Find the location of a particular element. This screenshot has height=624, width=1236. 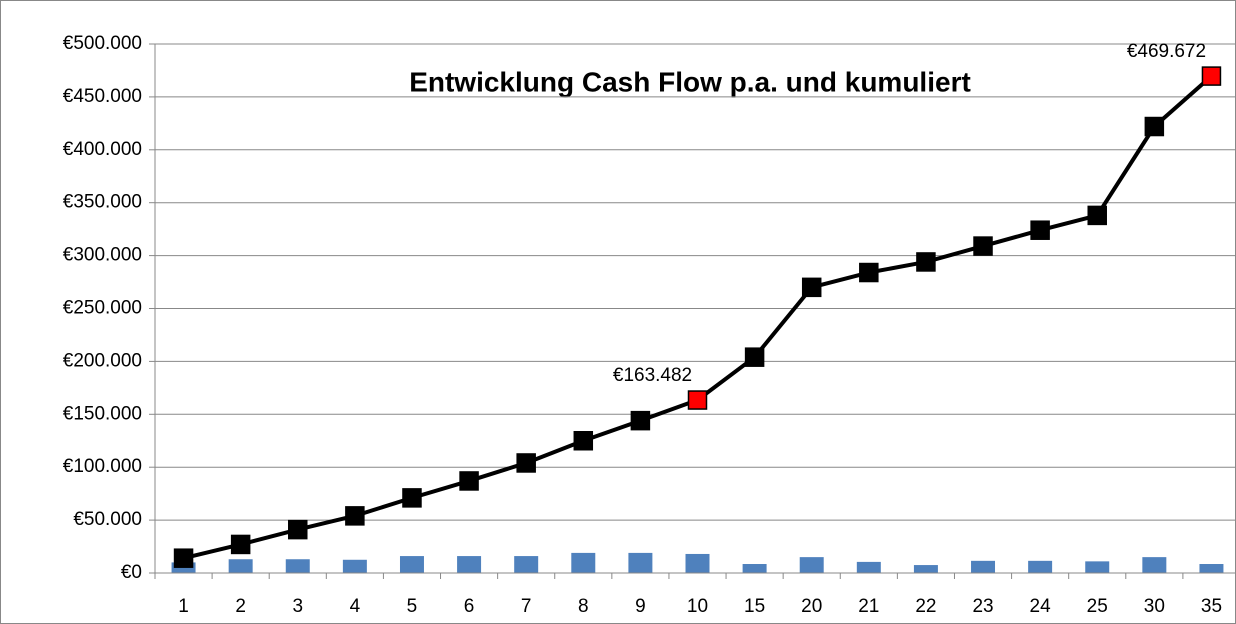

x-tick-label: 6 is located at coordinates (469, 606).